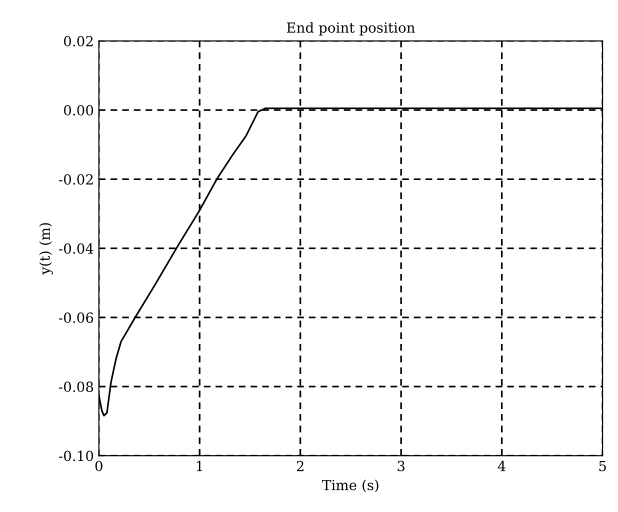 This screenshot has width=618, height=512. Describe the element at coordinates (79, 110) in the screenshot. I see `y-tick-label: 0.00` at that location.